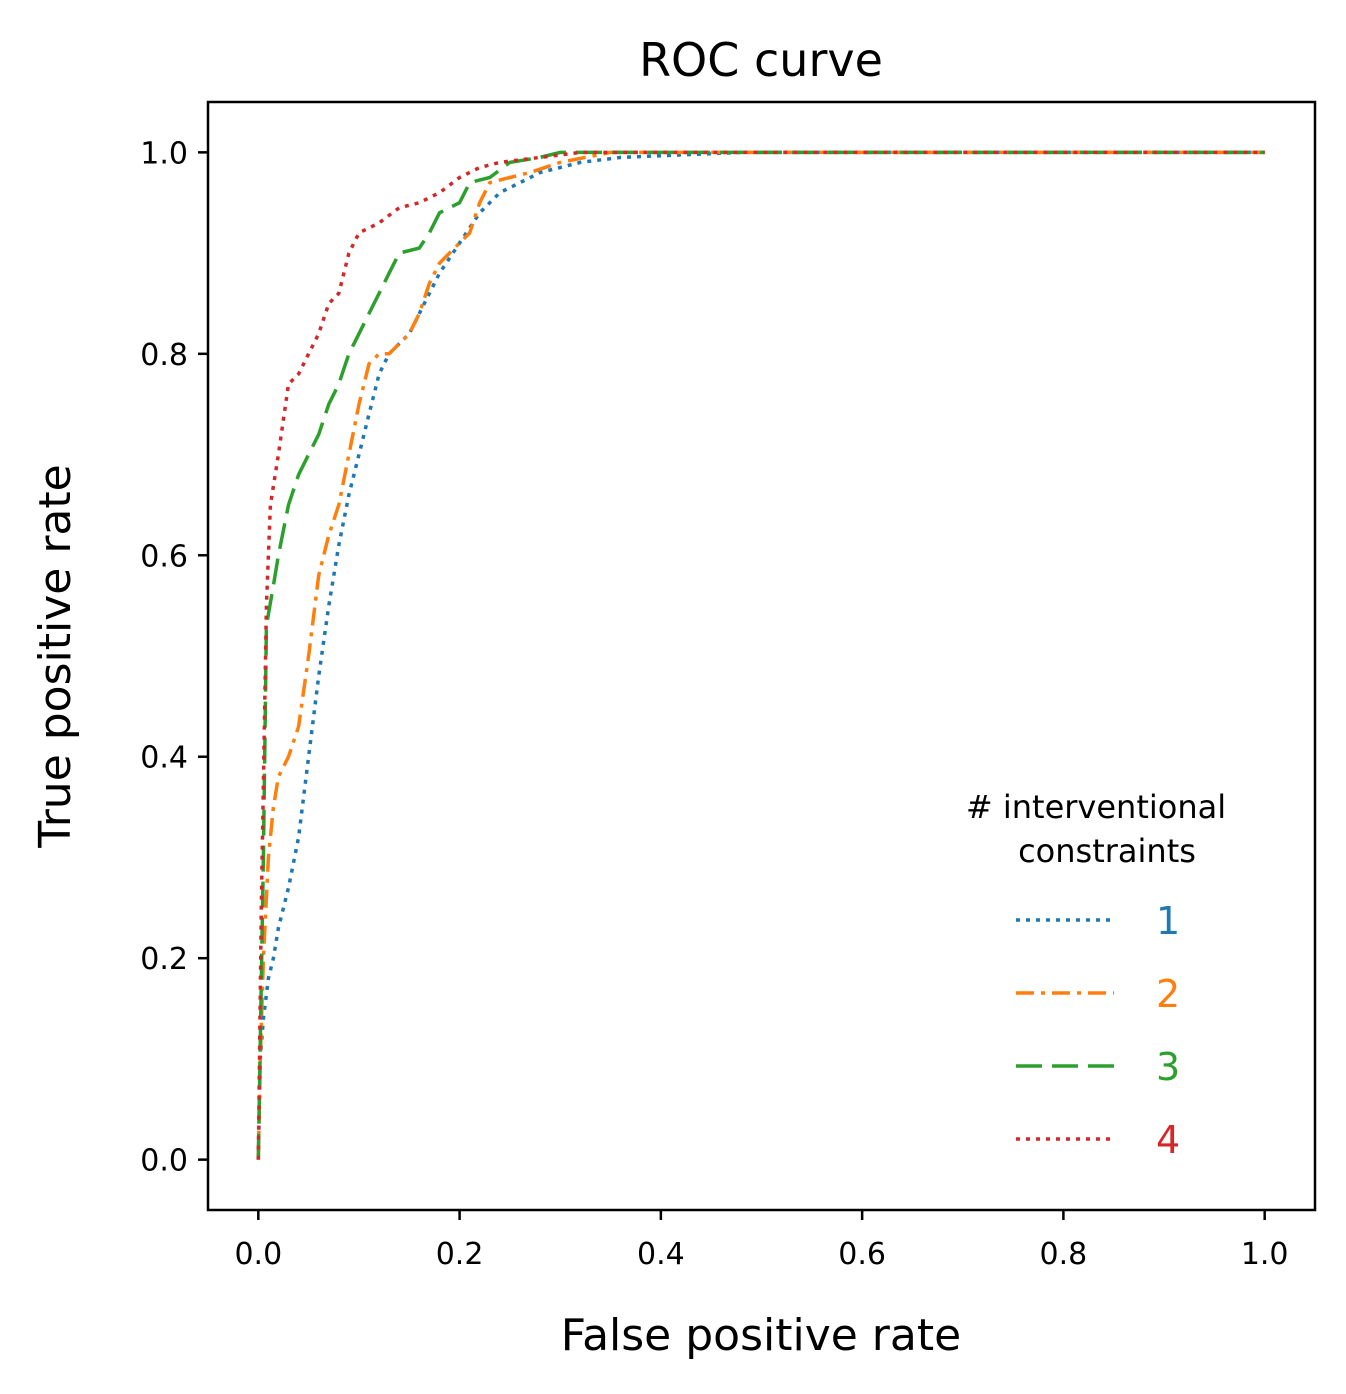 This screenshot has height=1394, width=1346. I want to click on x-tick-label: 0.8, so click(1064, 1254).